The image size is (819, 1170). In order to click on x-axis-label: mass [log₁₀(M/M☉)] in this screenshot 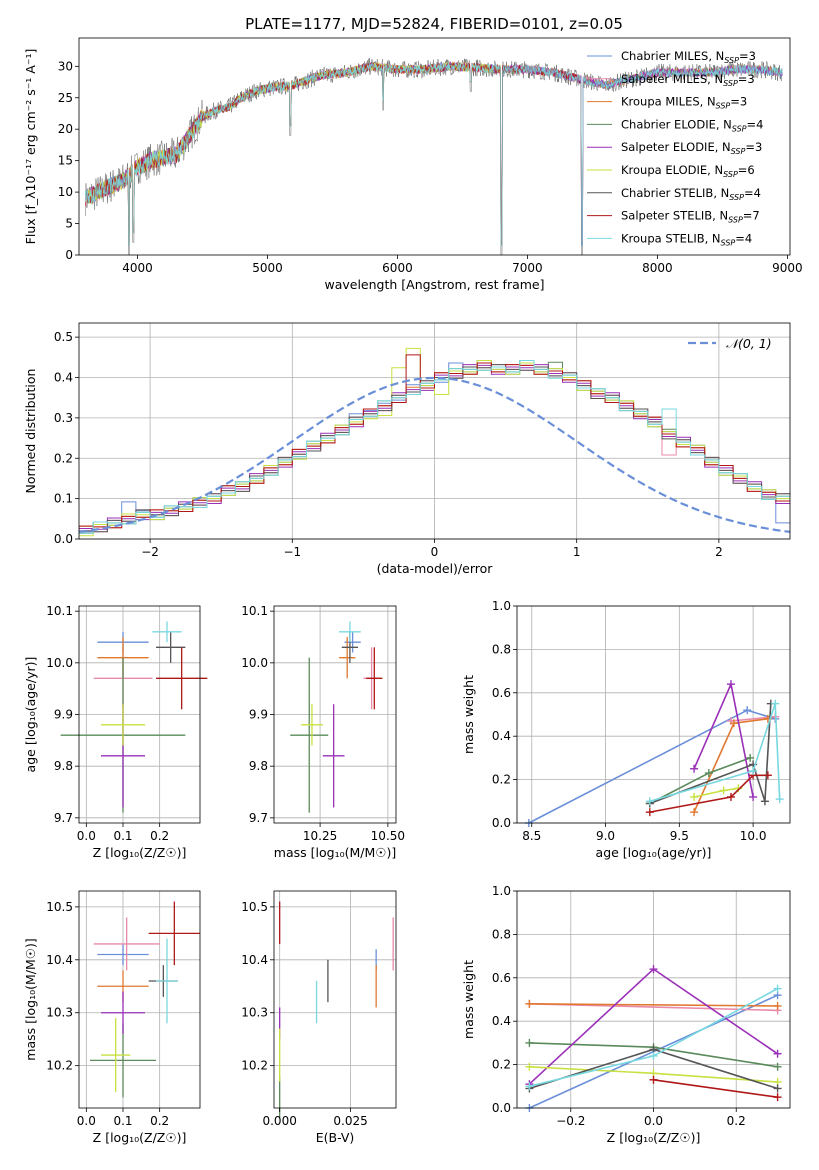, I will do `click(335, 852)`.